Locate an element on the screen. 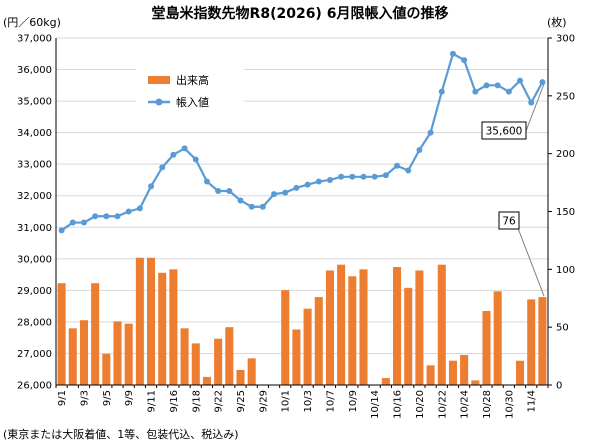 Image resolution: width=595 pixels, height=443 pixels. x-tick-label: 9/16 is located at coordinates (174, 401).